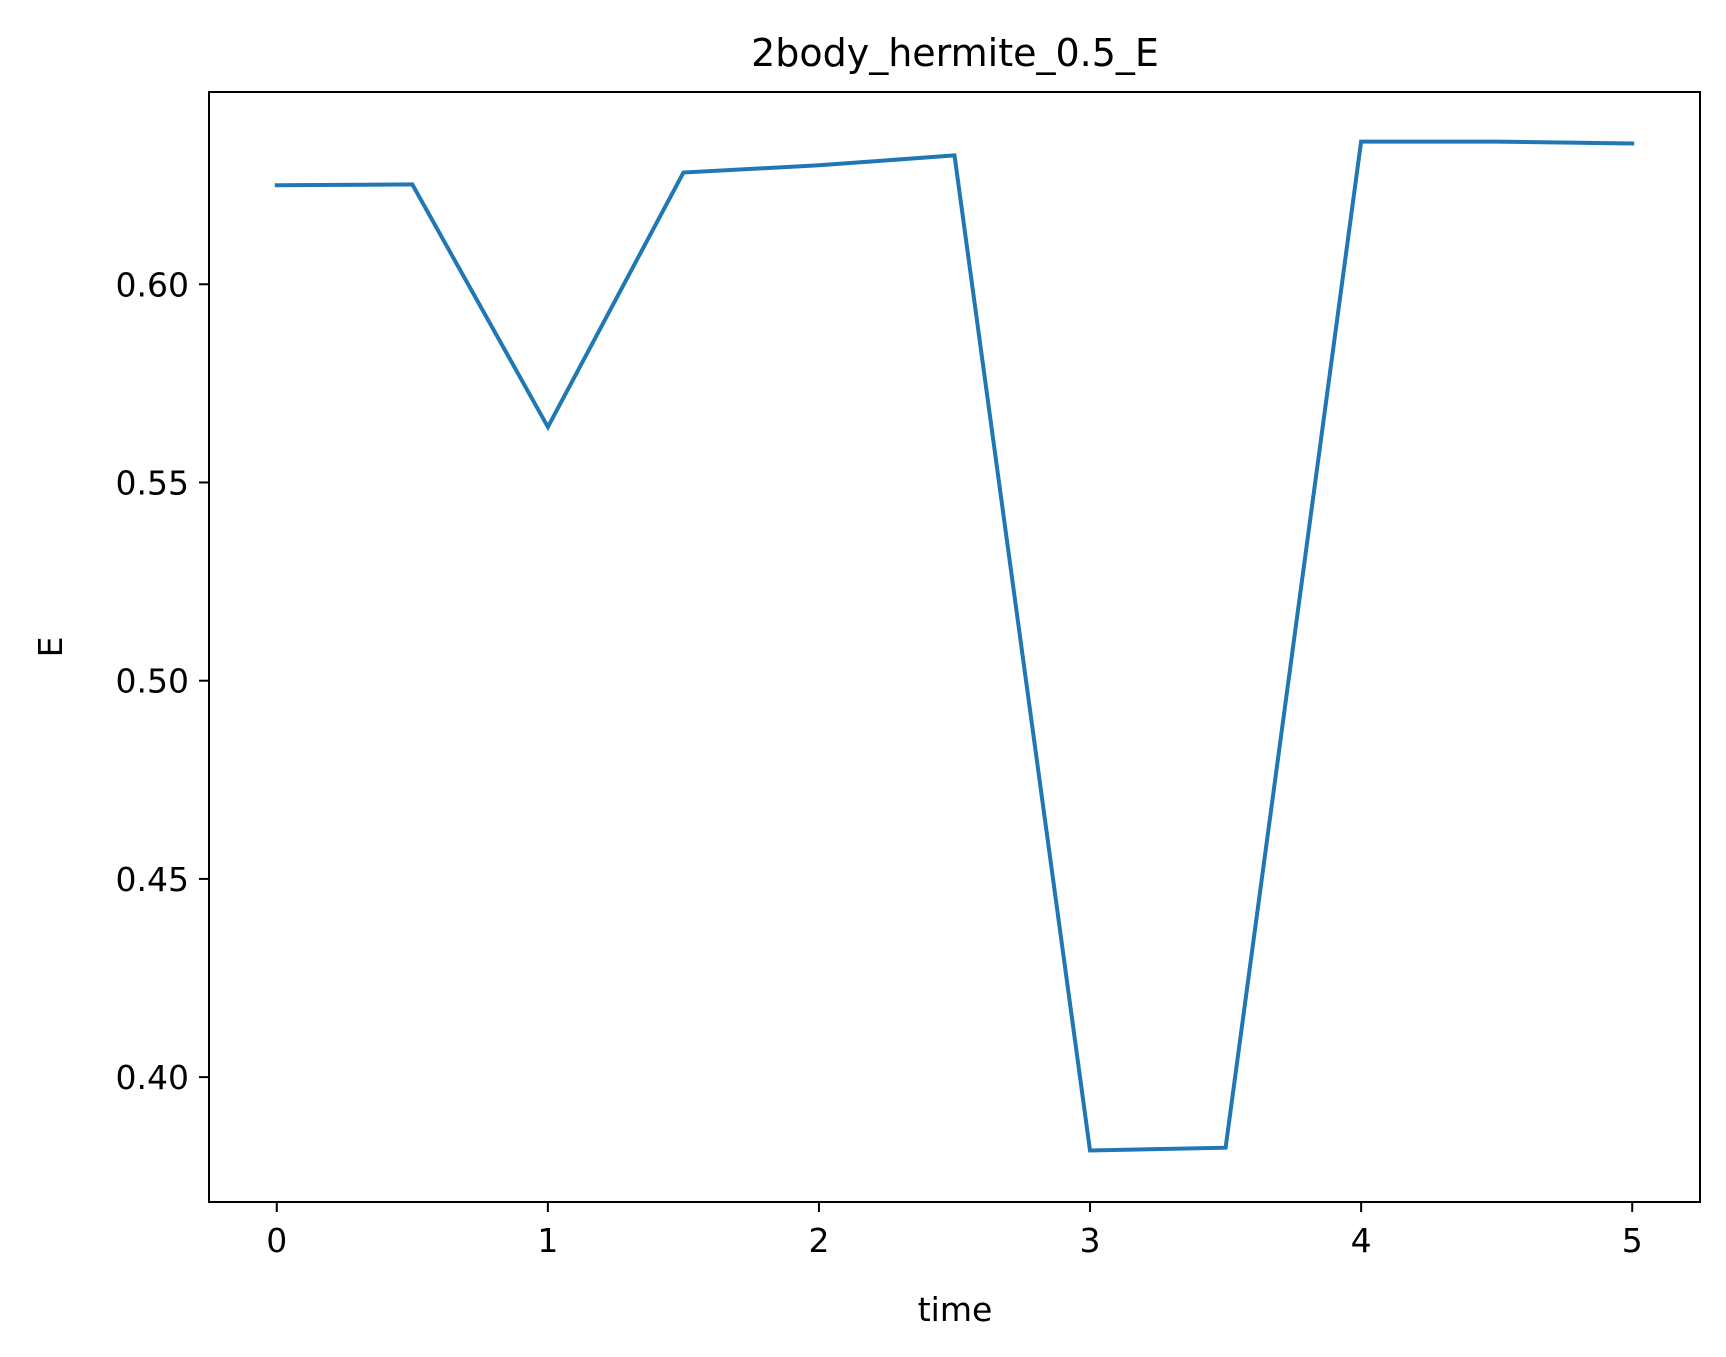 This screenshot has height=1357, width=1726. I want to click on y-tick-label: 0.60, so click(152, 284).